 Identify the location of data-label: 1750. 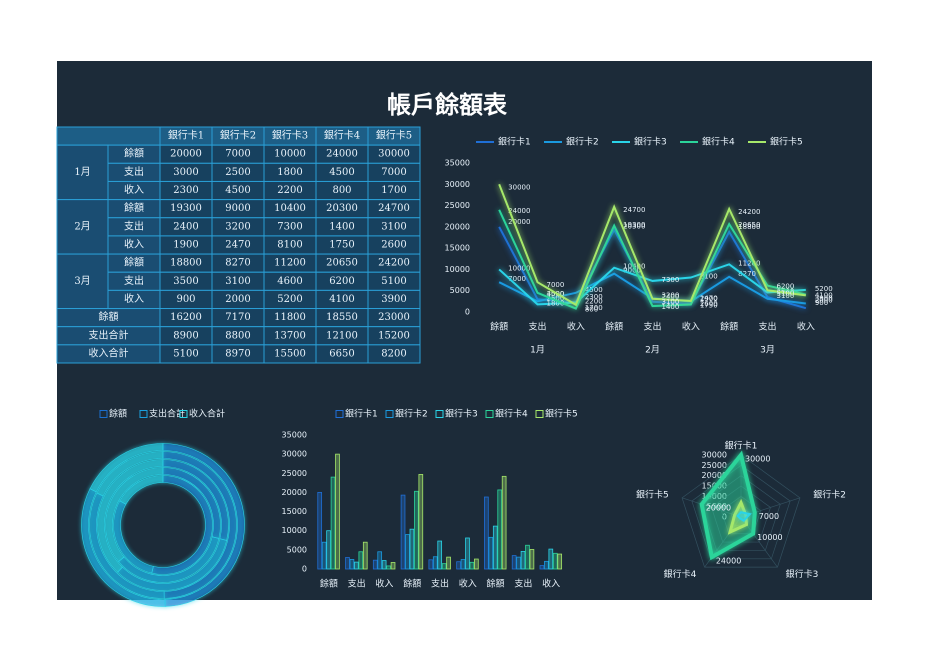
(709, 306).